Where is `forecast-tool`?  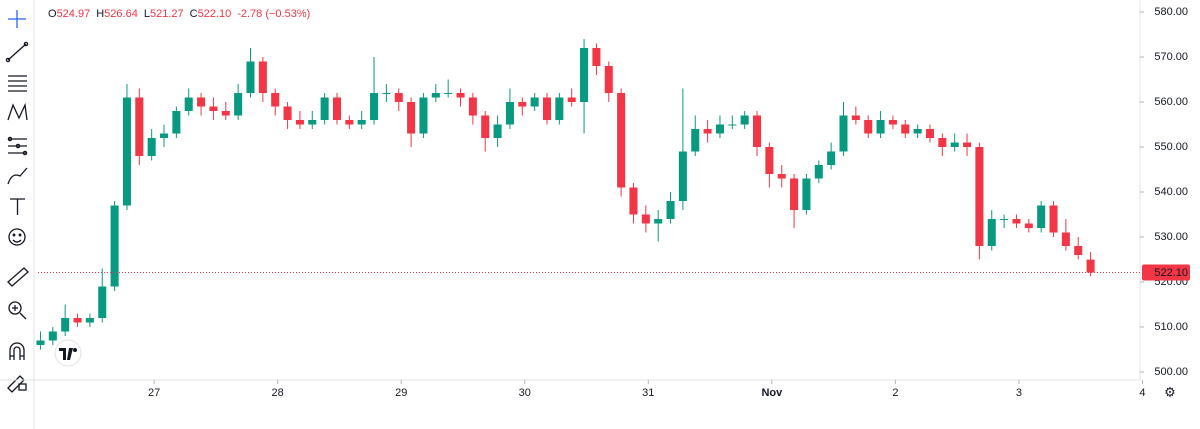 forecast-tool is located at coordinates (17, 146).